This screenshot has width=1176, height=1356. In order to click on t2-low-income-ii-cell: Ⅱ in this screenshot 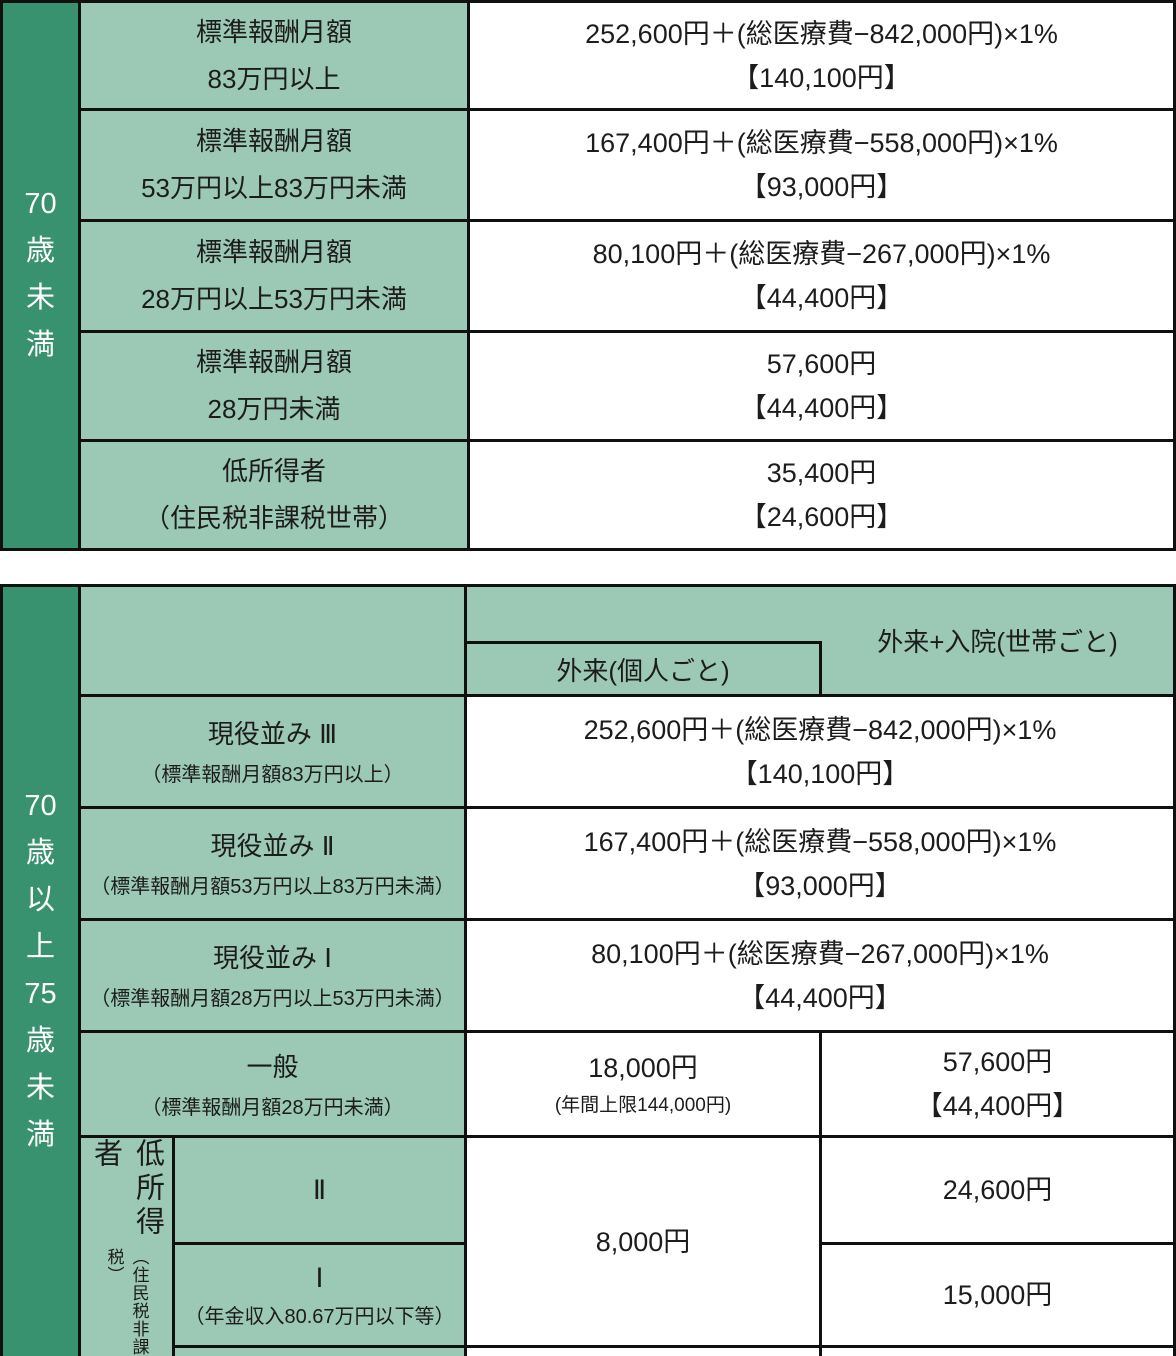, I will do `click(319, 1190)`.